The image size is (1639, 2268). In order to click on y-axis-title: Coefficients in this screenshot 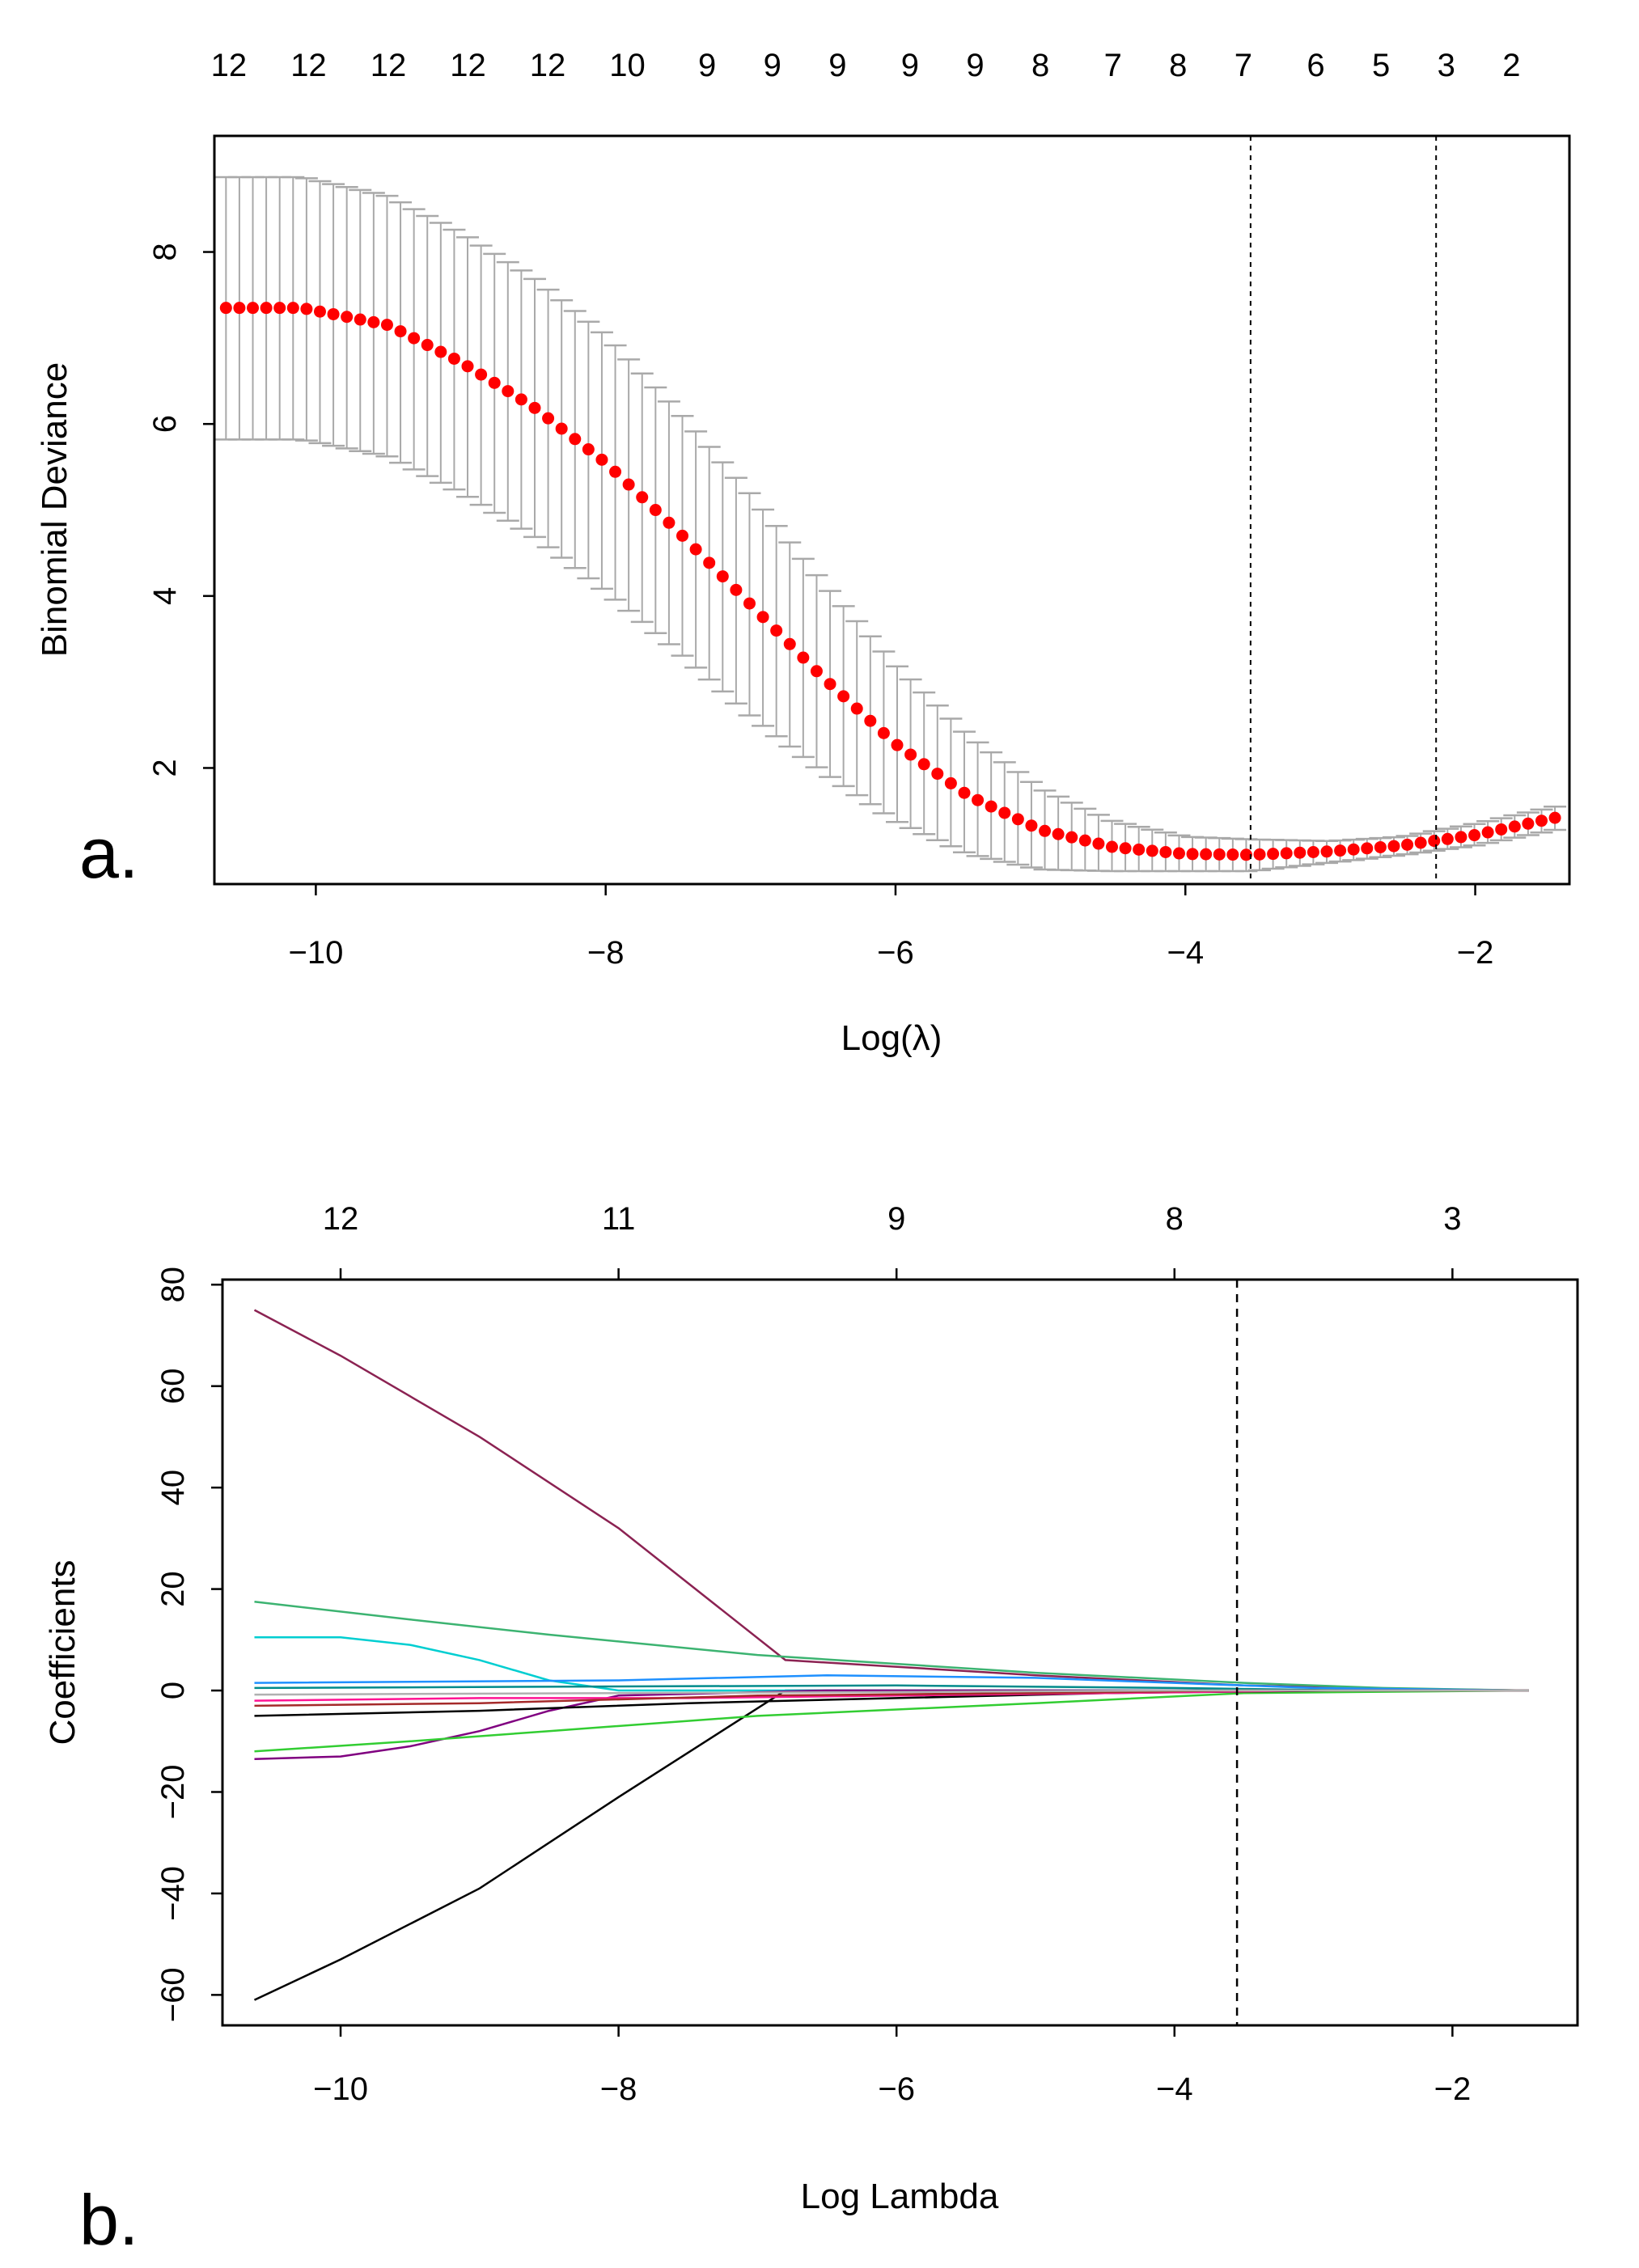, I will do `click(63, 1652)`.